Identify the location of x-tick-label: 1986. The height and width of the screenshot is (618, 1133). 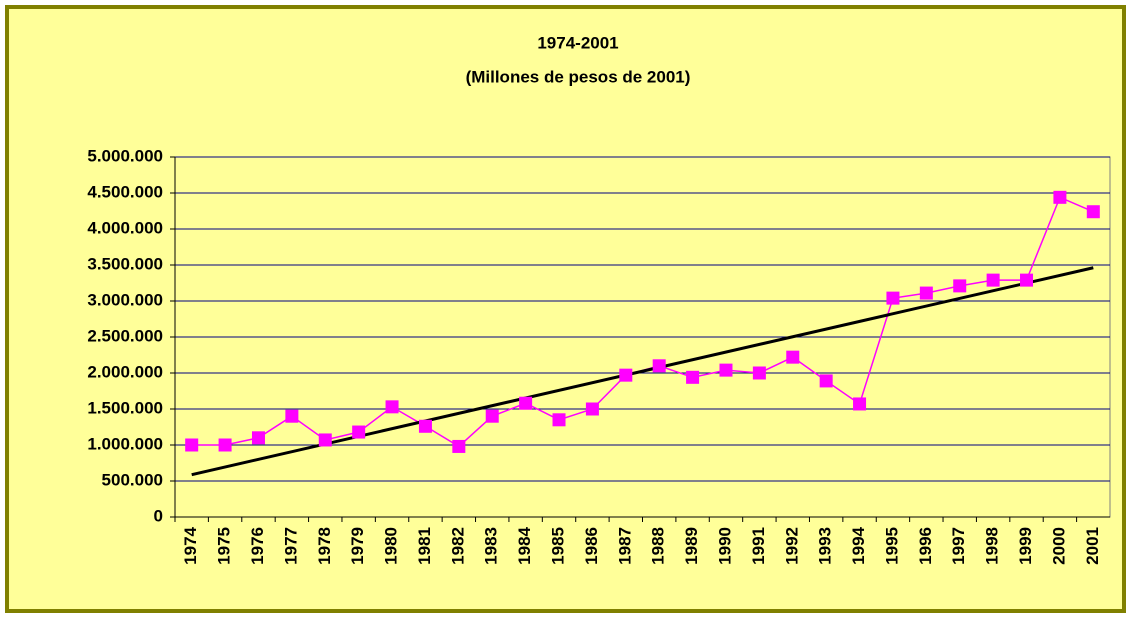
(591, 546).